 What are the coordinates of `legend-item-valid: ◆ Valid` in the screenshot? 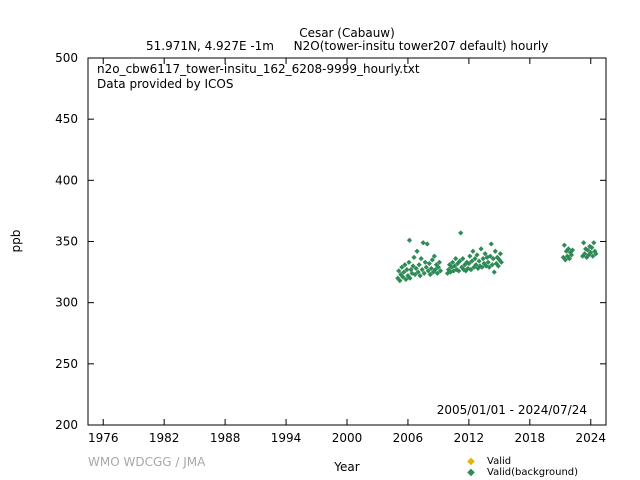 It's located at (489, 461).